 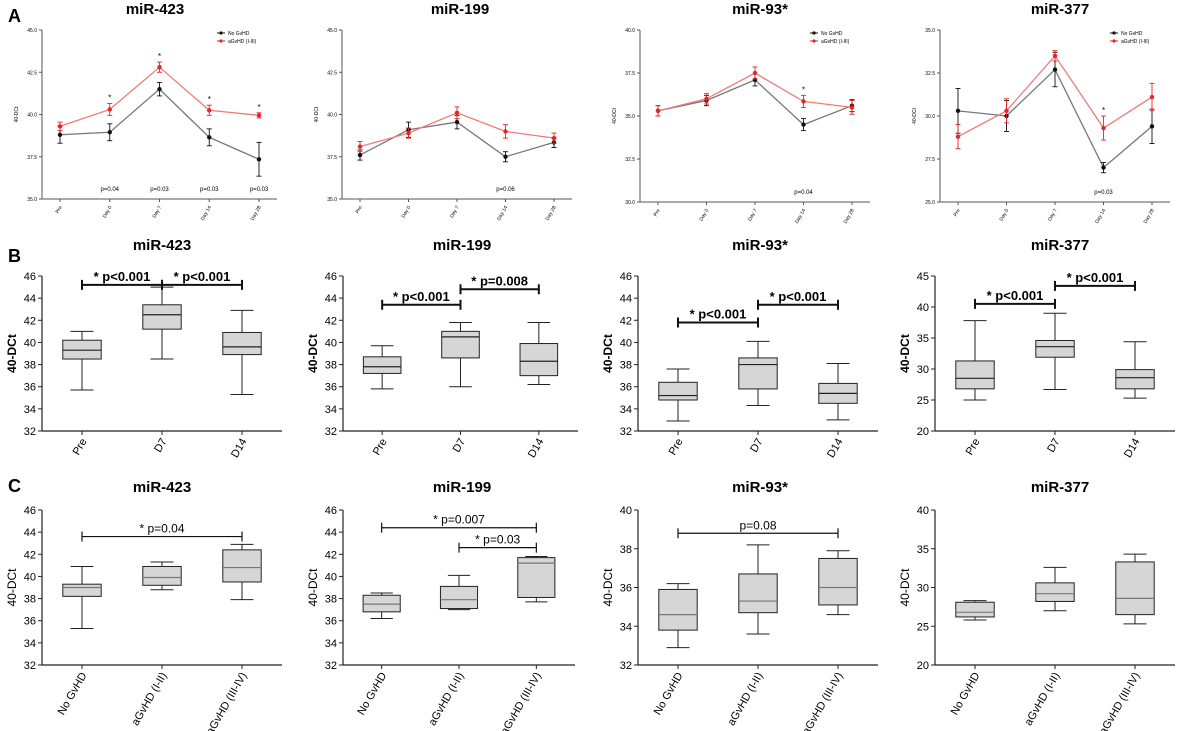 What do you see at coordinates (155, 9) in the screenshot?
I see `chart-title: miR-423` at bounding box center [155, 9].